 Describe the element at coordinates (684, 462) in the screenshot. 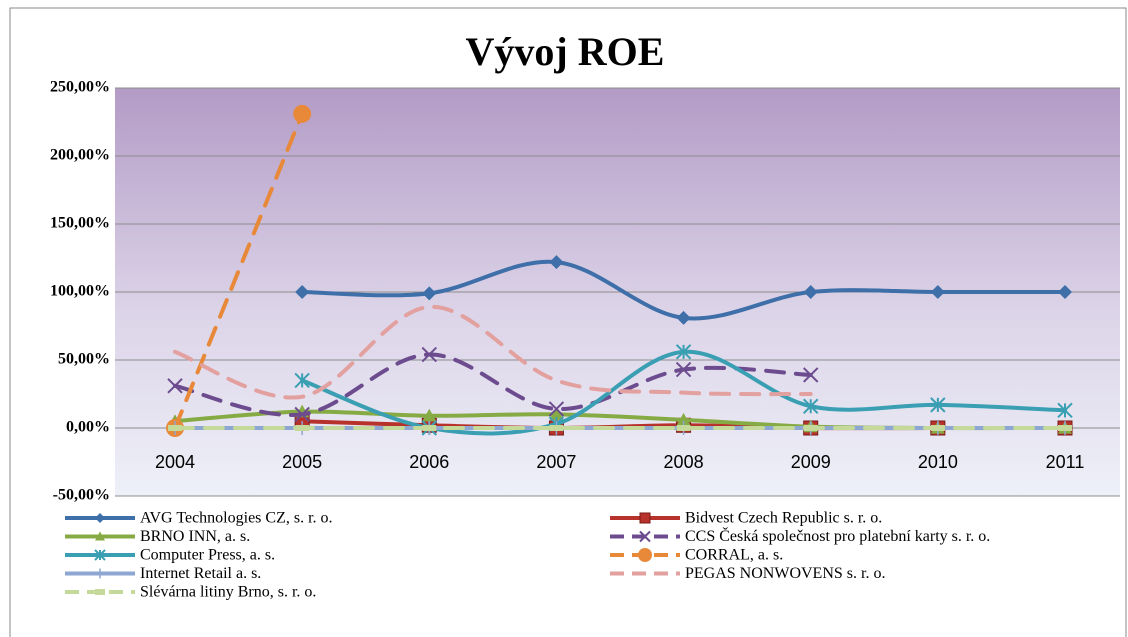

I see `x-tick-label: 2008` at that location.